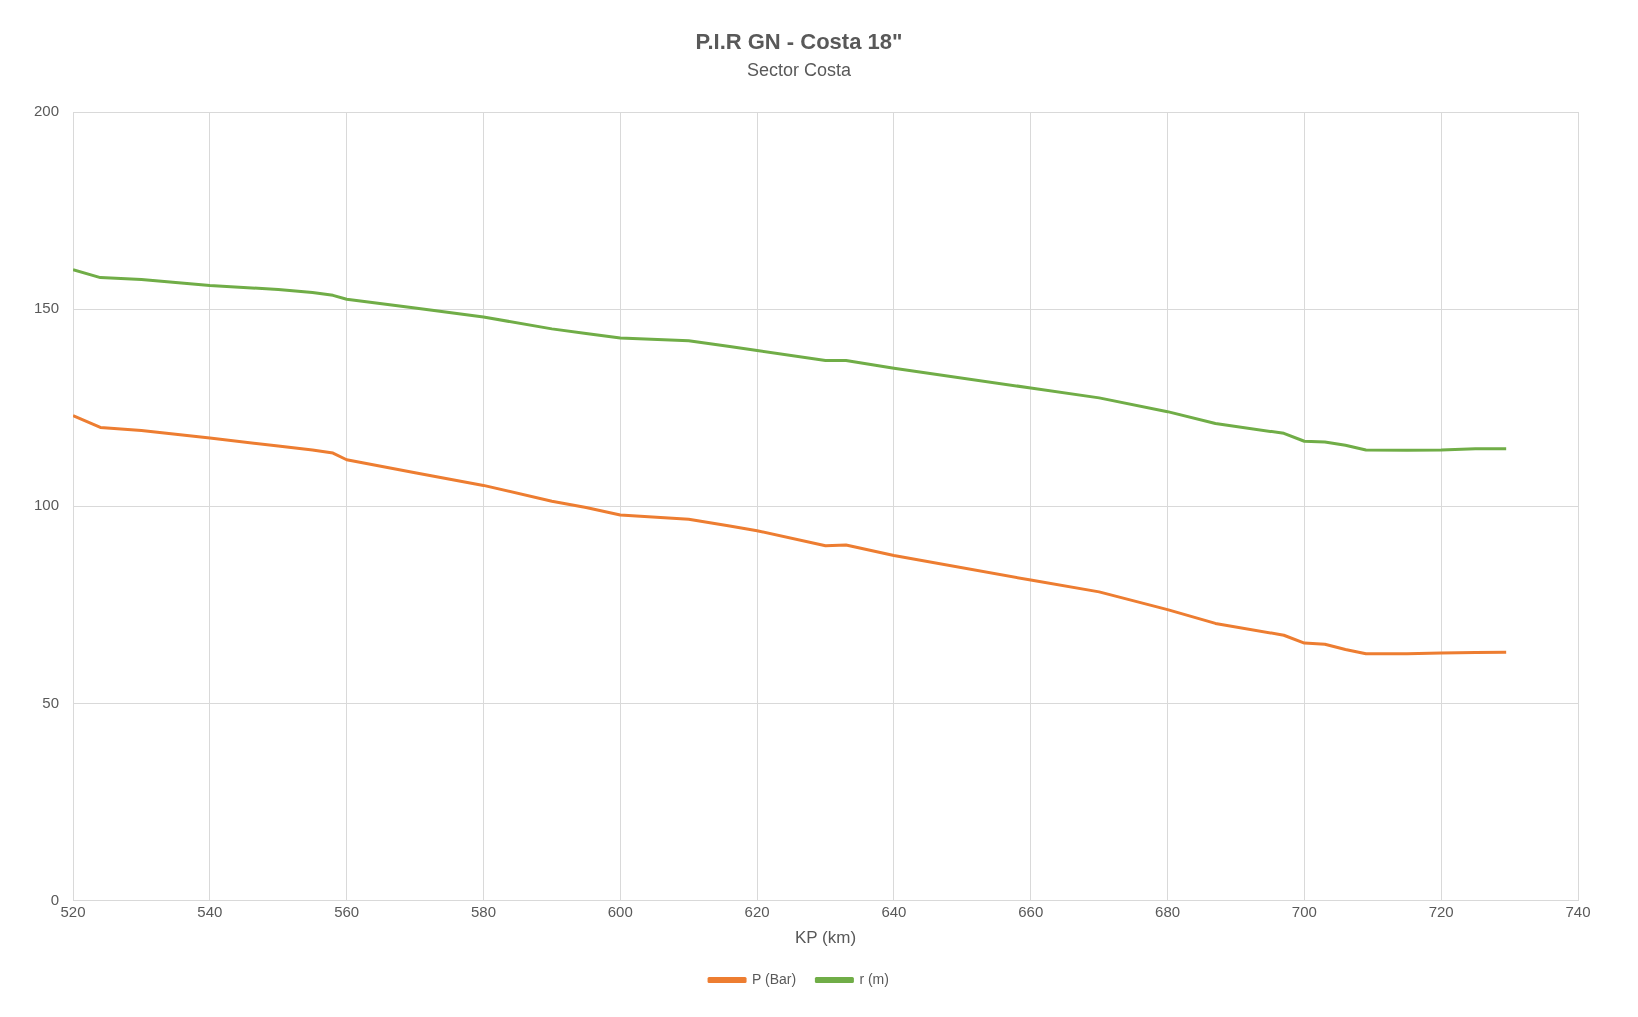  Describe the element at coordinates (1441, 911) in the screenshot. I see `x-tick-label: 720` at that location.